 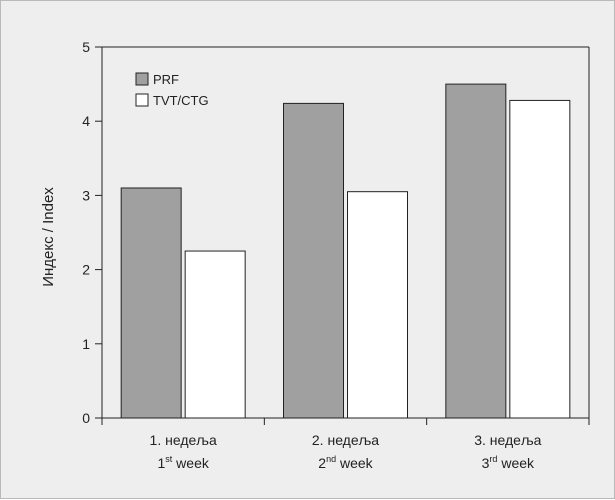 I want to click on x-category-label-2: 2. недеља, so click(x=345, y=440).